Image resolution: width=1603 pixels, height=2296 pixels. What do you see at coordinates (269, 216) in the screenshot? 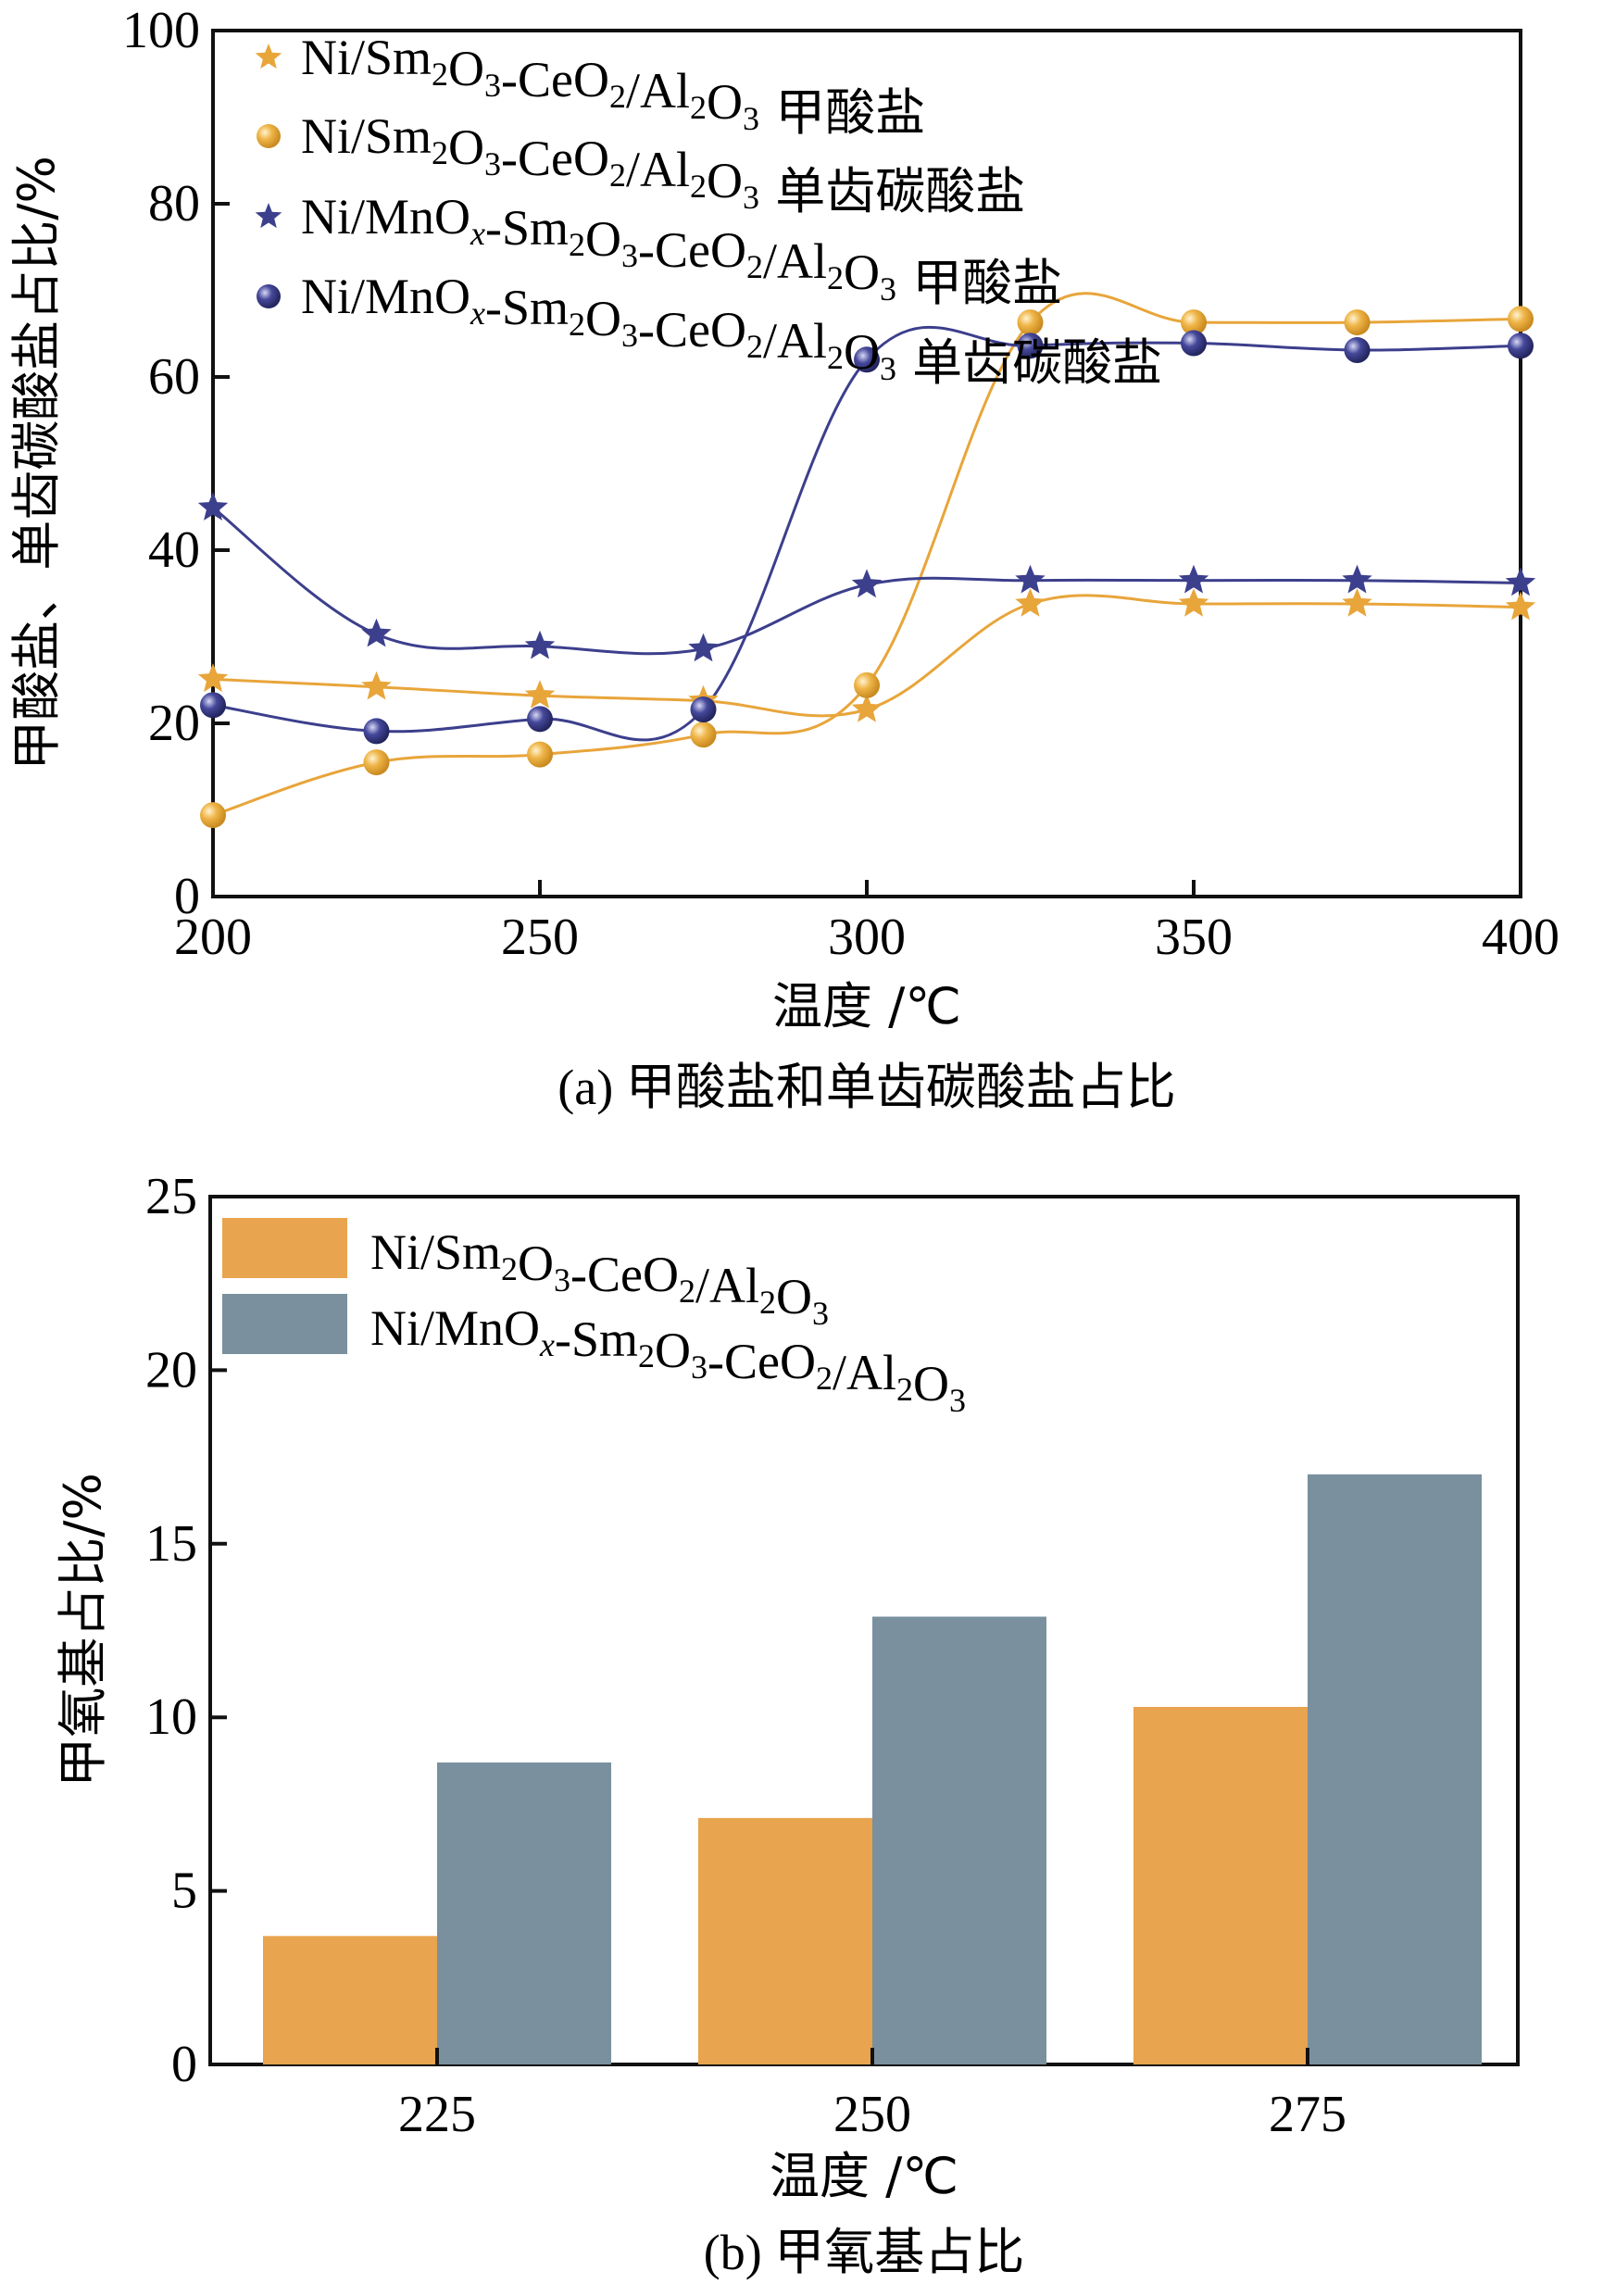
I see `legend-star-icon` at bounding box center [269, 216].